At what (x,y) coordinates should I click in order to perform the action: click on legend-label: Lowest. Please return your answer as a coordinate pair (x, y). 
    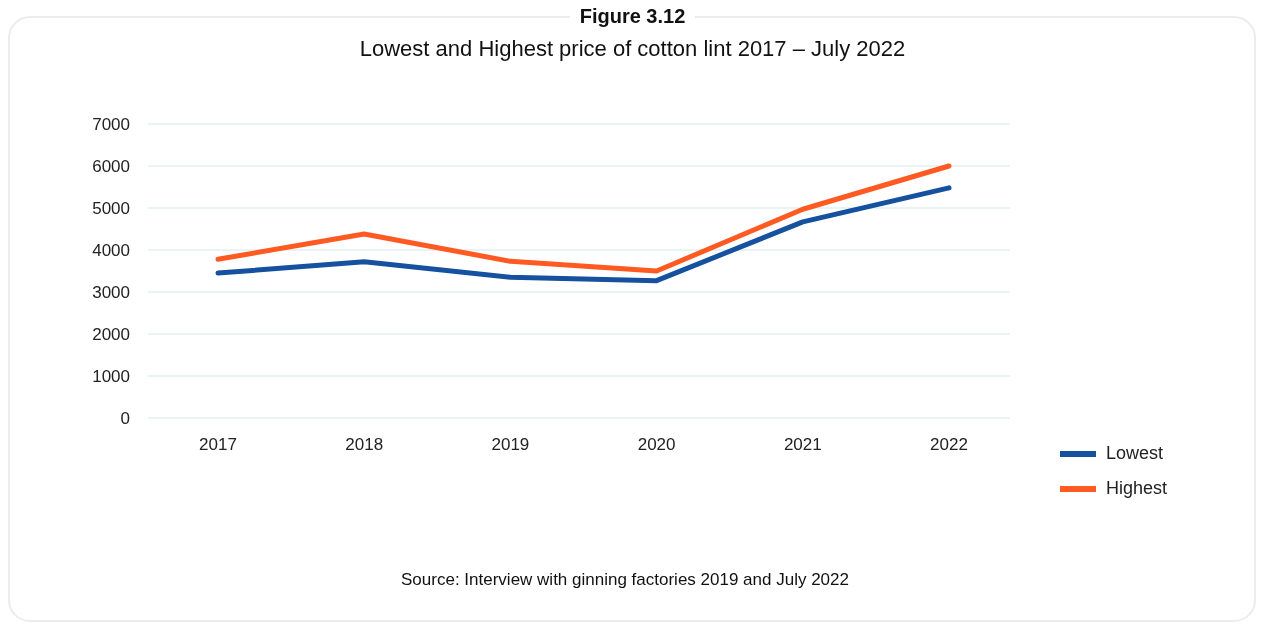
    Looking at the image, I should click on (1135, 453).